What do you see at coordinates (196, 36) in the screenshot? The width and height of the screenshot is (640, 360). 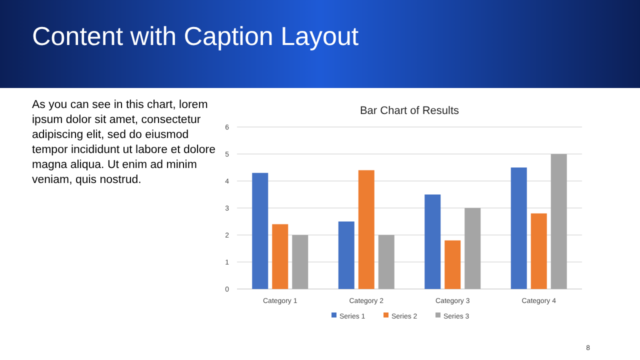 I see `text: Content with Caption Layout` at bounding box center [196, 36].